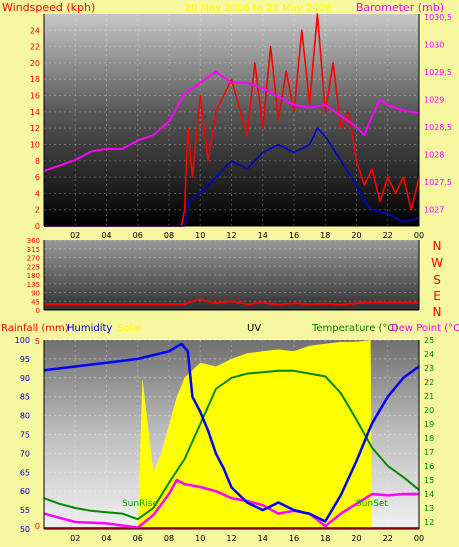 The height and width of the screenshot is (547, 459). What do you see at coordinates (429, 508) in the screenshot?
I see `temperature-tick-label: 13` at bounding box center [429, 508].